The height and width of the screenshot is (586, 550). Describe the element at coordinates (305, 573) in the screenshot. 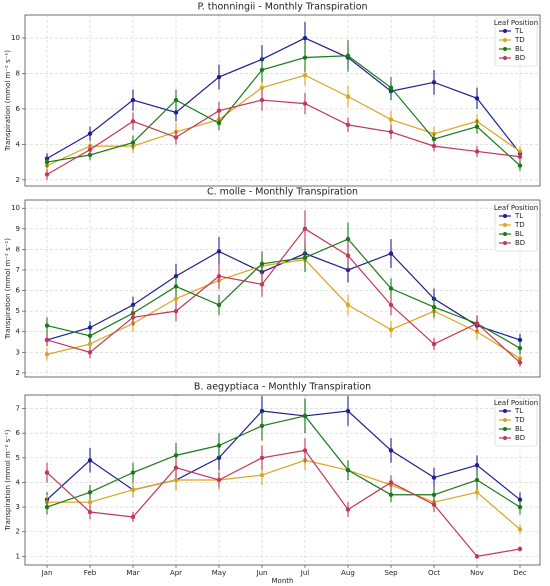

I see `x-tick-label: Jul` at that location.